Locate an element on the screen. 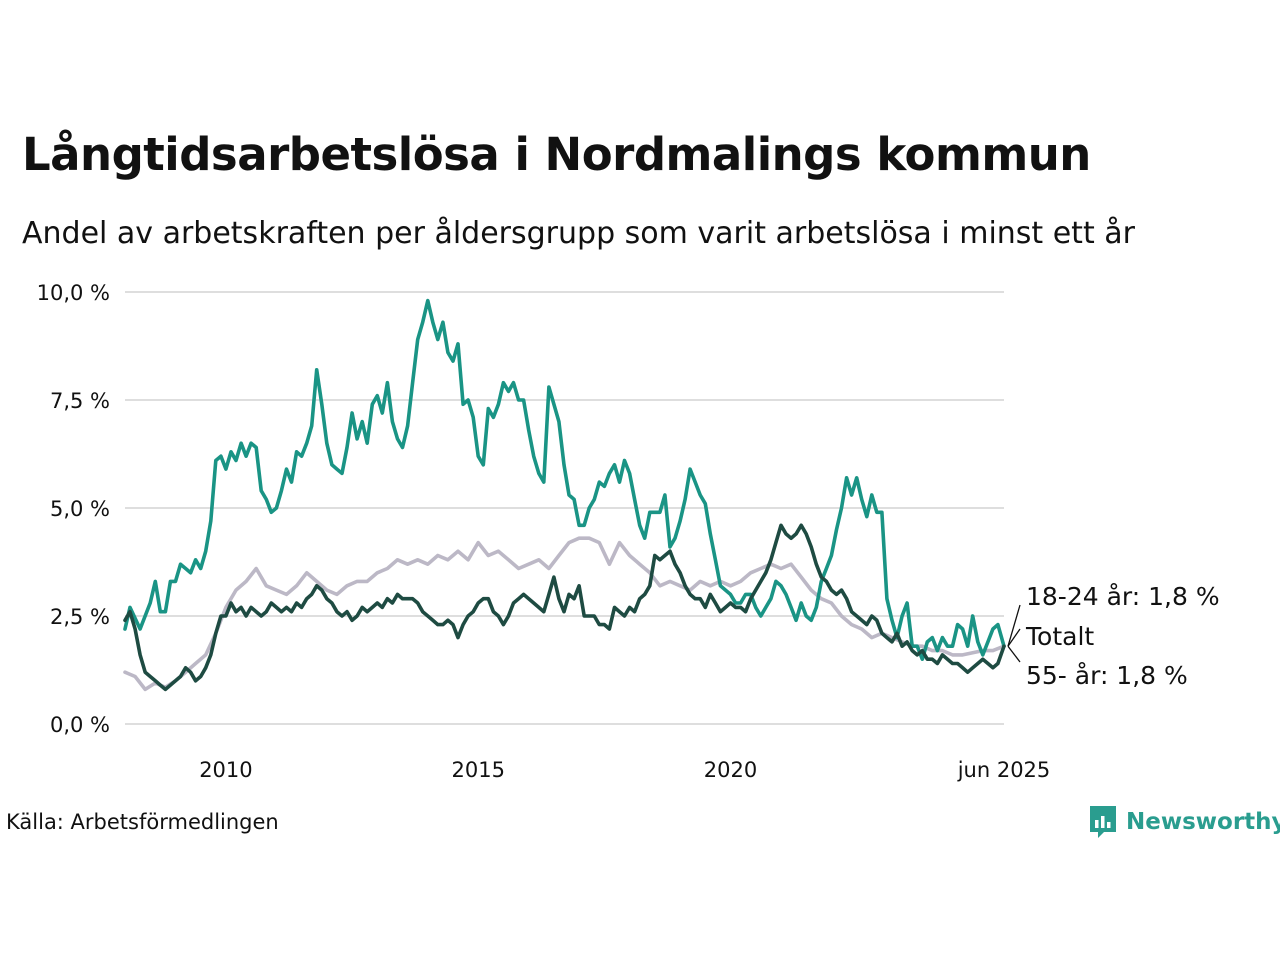  chart-title: Långtidsarbetslösa i Nordmalings kommun is located at coordinates (556, 154).